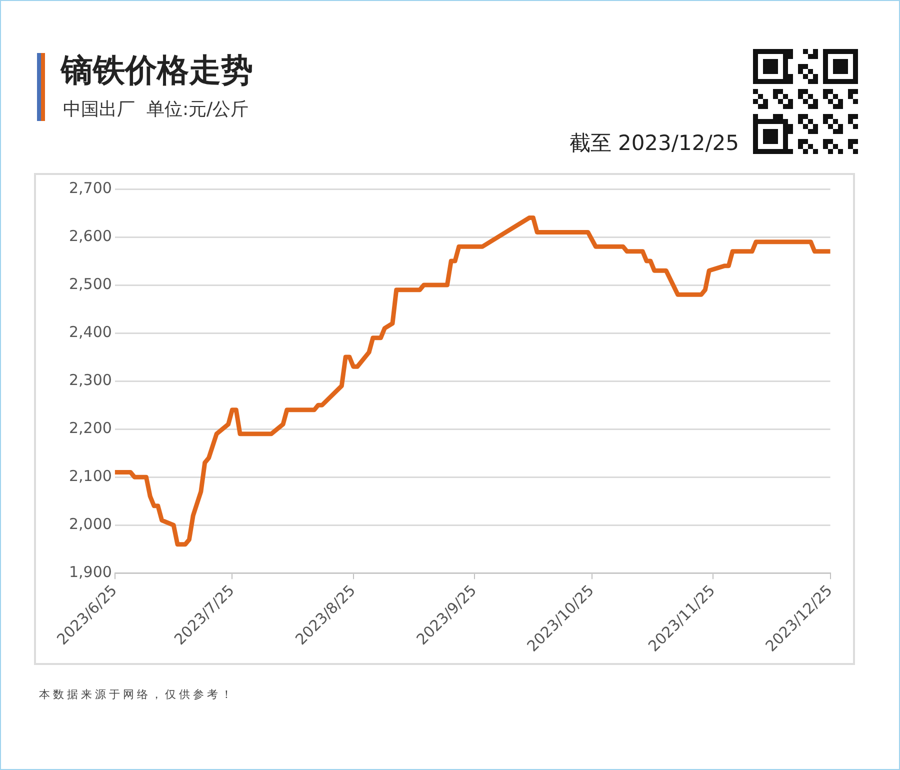  I want to click on y-tick-label: 2,400, so click(90, 331).